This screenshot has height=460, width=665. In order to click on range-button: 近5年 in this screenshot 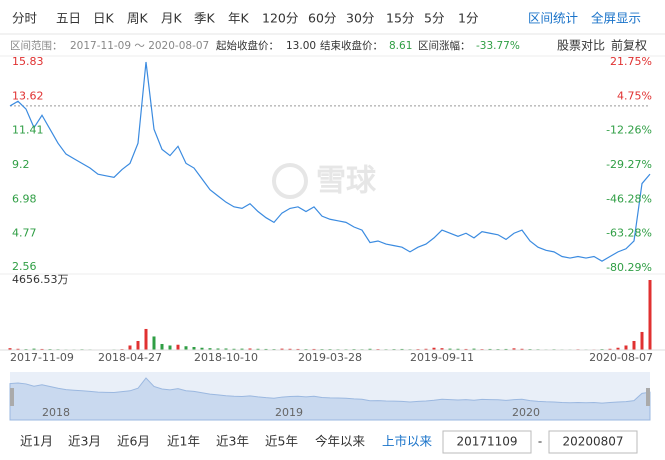, I will do `click(281, 441)`.